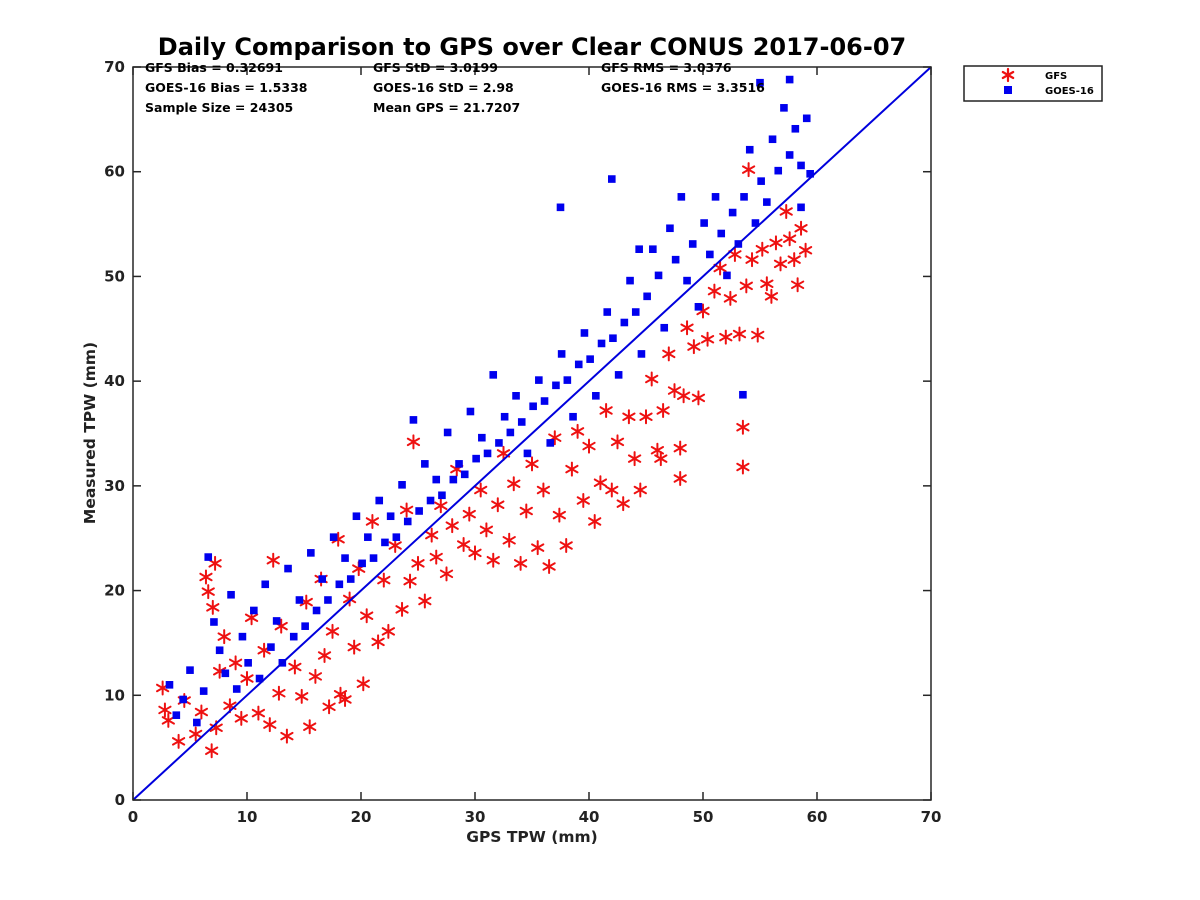 This screenshot has height=900, width=1200. What do you see at coordinates (817, 817) in the screenshot?
I see `x-tick-label: 60` at bounding box center [817, 817].